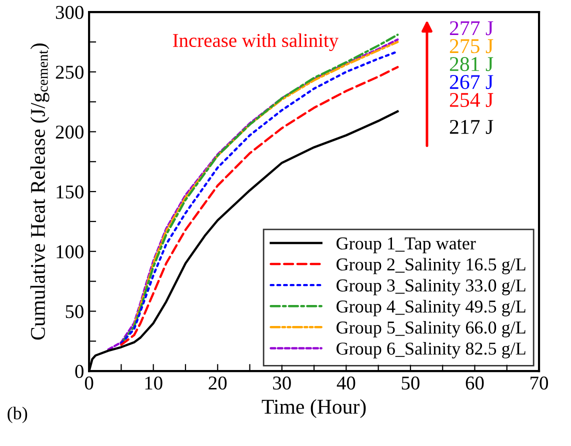  What do you see at coordinates (70, 72) in the screenshot?
I see `y-tick-label: 250` at bounding box center [70, 72].